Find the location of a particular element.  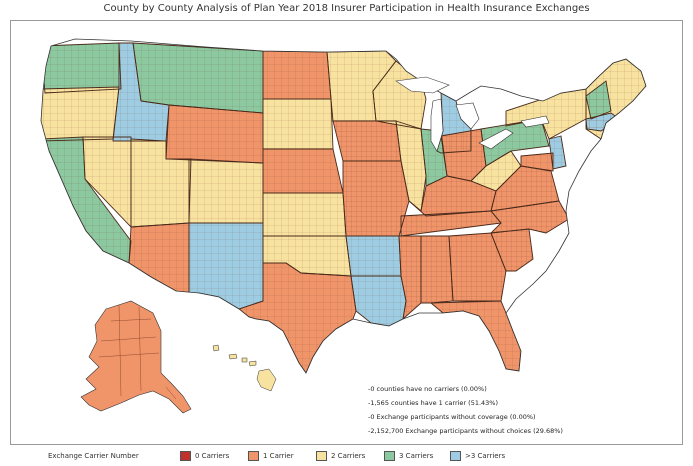

county-lines-south-dakota is located at coordinates (298, 124).